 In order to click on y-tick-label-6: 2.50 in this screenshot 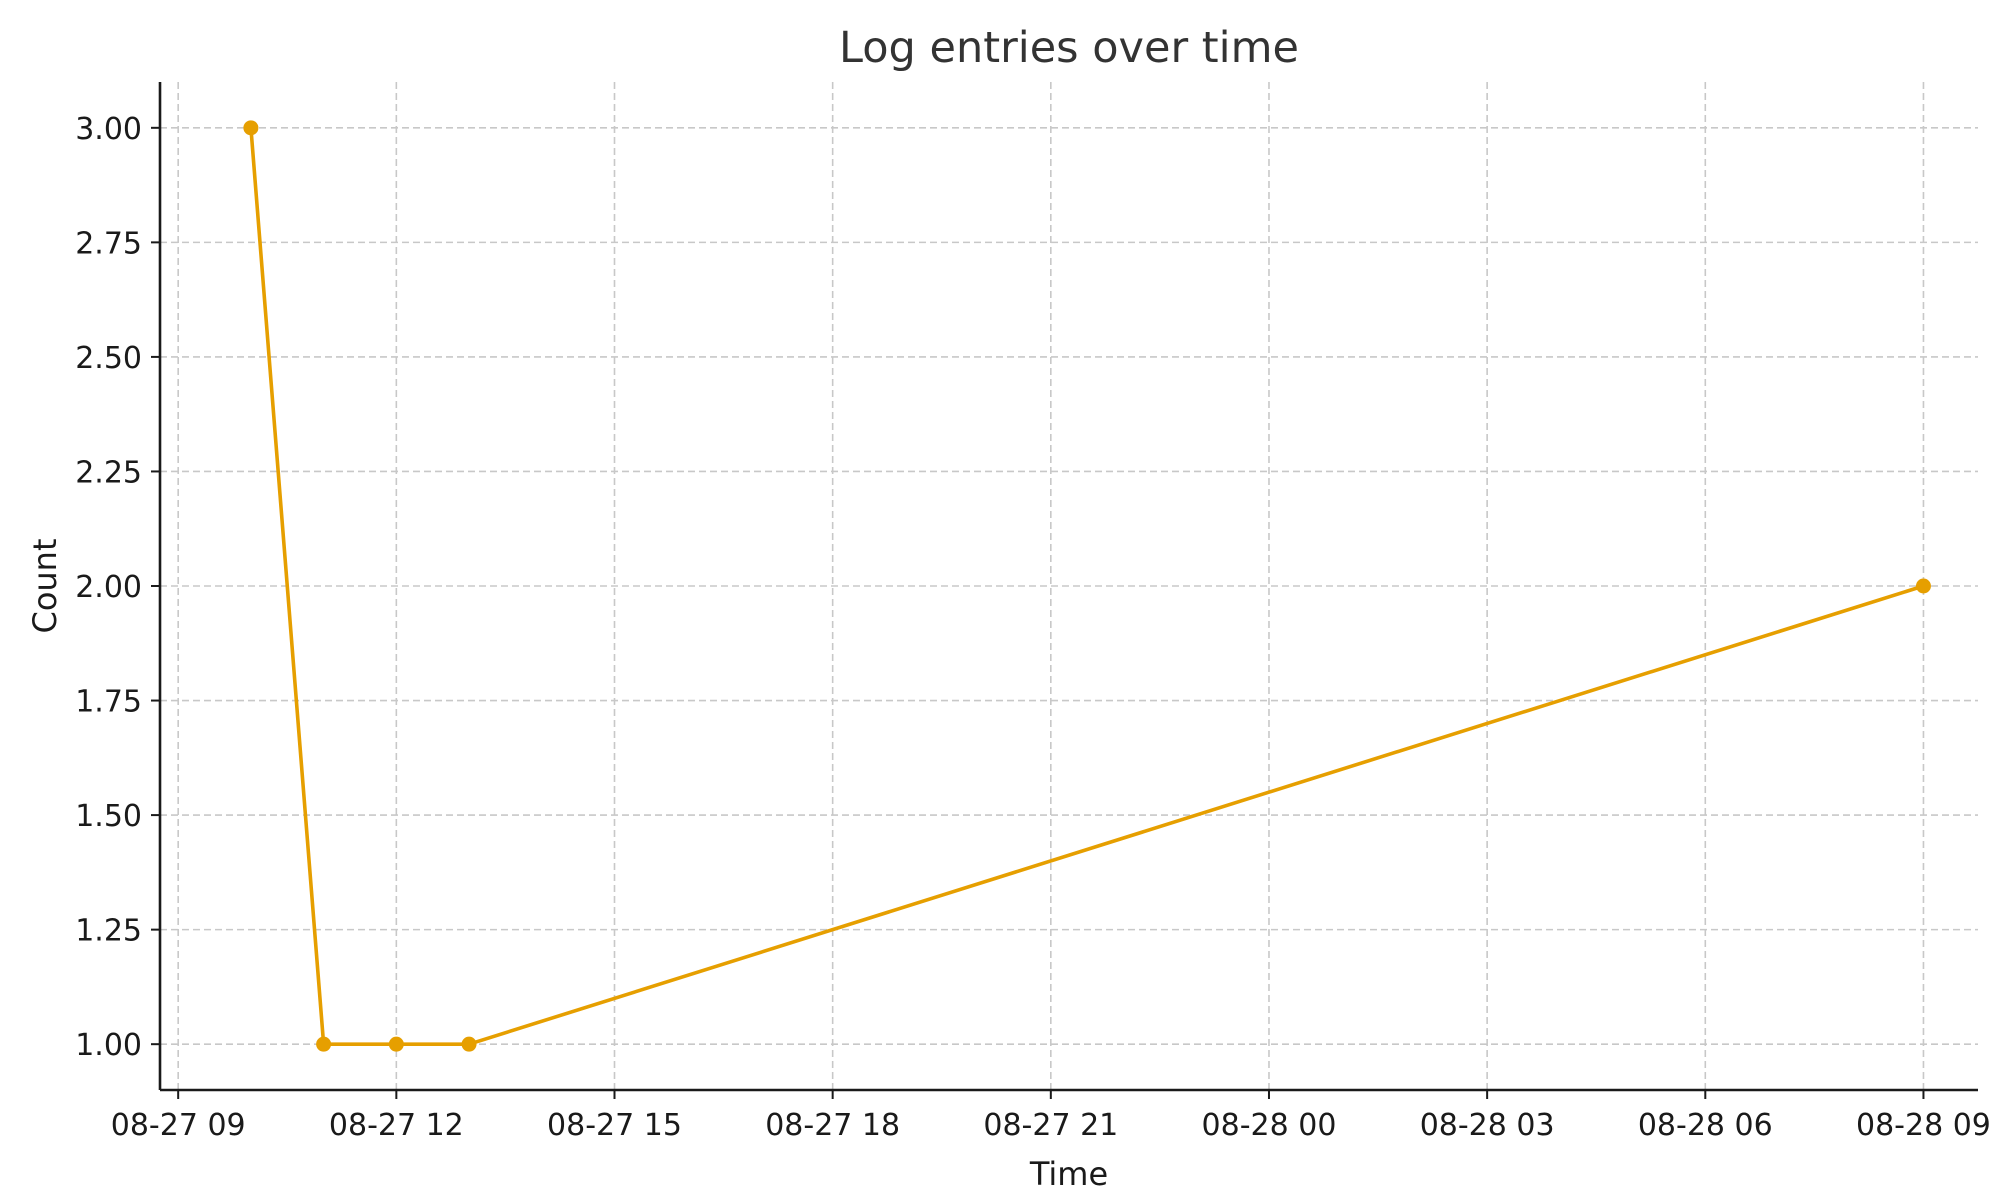, I will do `click(108, 358)`.